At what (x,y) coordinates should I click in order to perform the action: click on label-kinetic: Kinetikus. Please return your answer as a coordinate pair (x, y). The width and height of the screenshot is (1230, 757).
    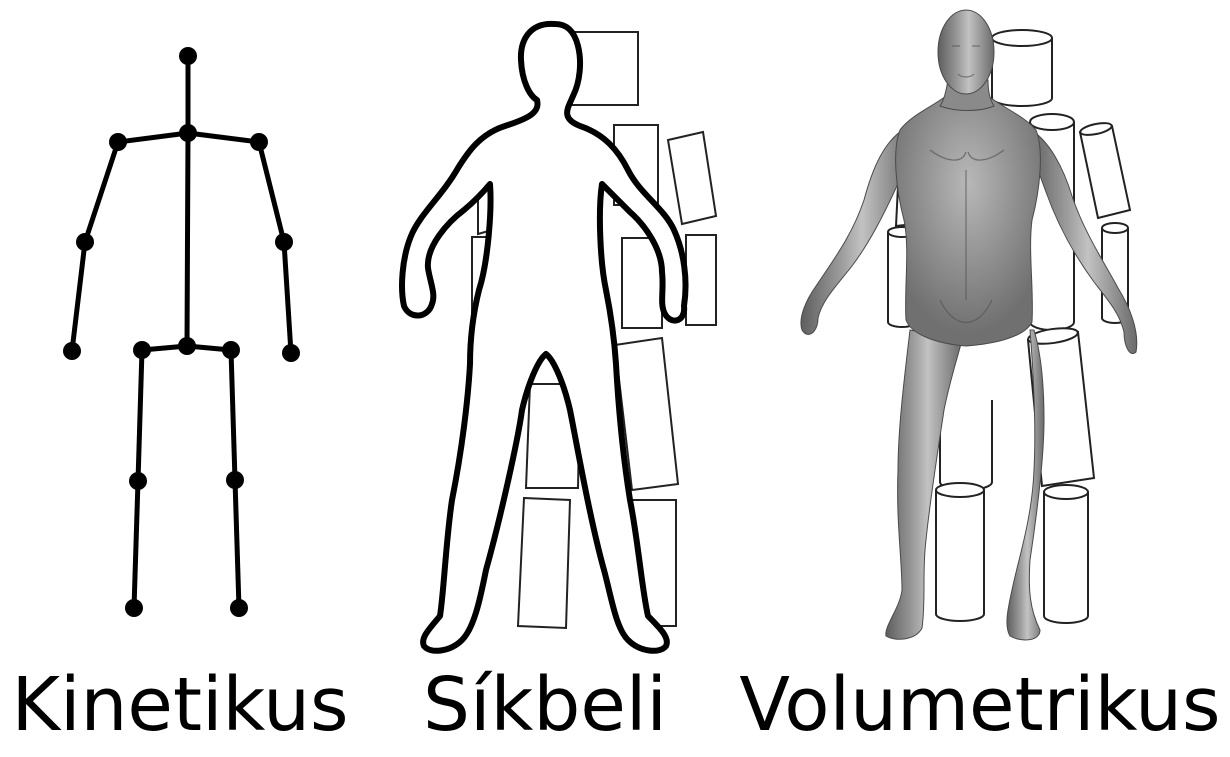
    Looking at the image, I should click on (180, 705).